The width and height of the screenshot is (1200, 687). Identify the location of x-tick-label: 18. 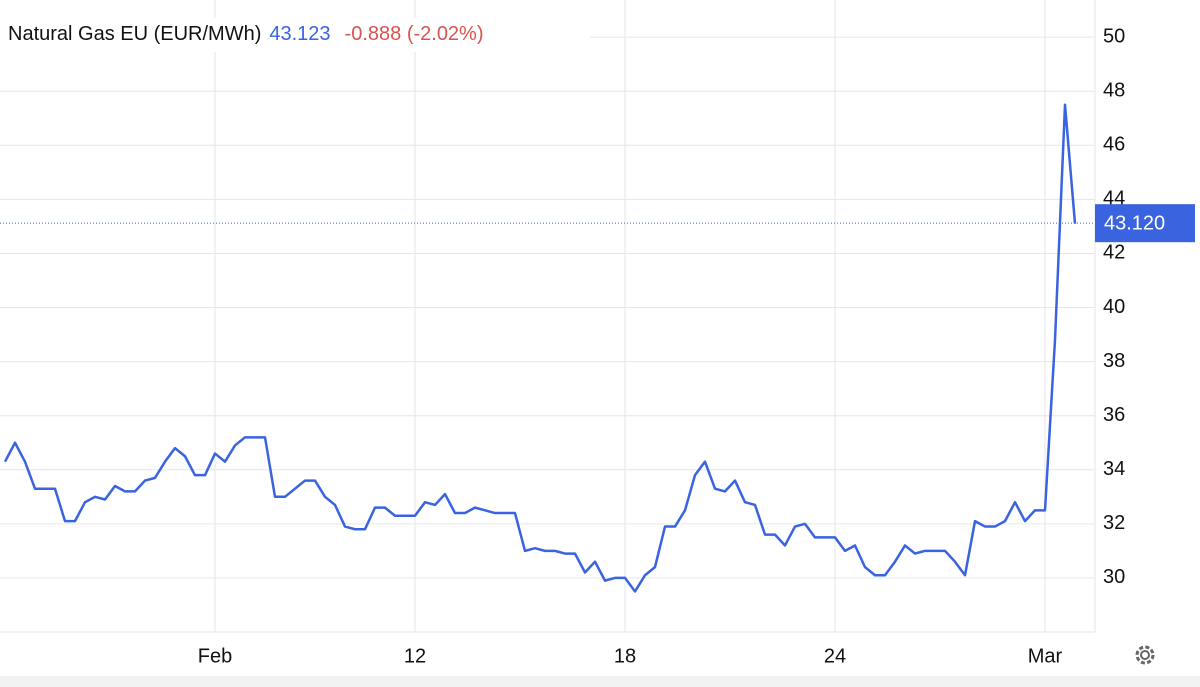
(625, 656).